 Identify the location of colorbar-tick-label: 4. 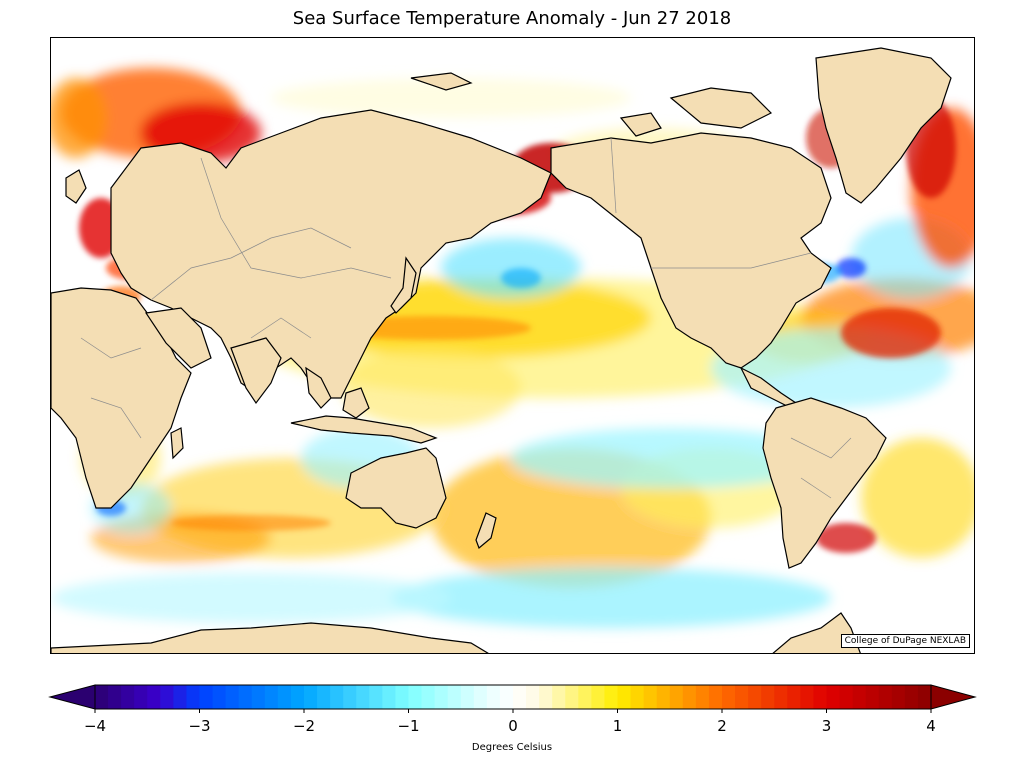
(931, 726).